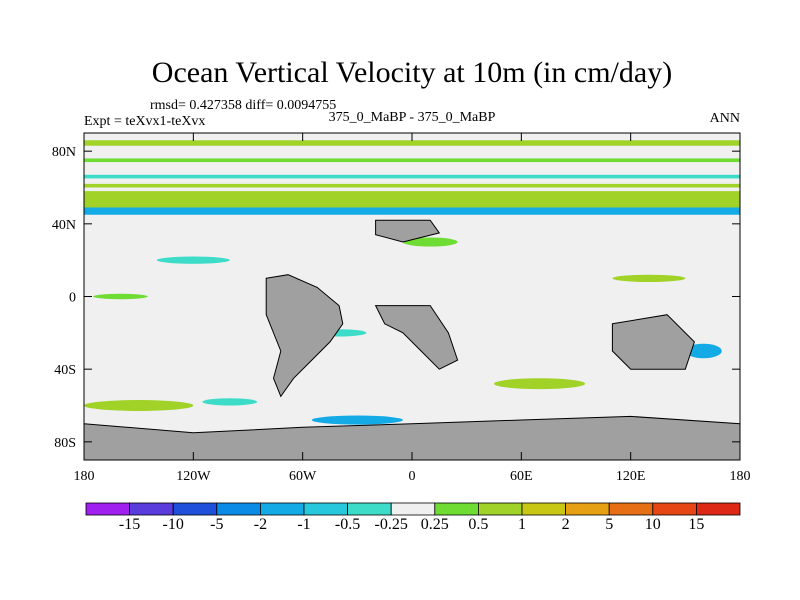 The height and width of the screenshot is (600, 800). I want to click on center-label: 375_0_MaBP - 375_0_MaBP, so click(412, 117).